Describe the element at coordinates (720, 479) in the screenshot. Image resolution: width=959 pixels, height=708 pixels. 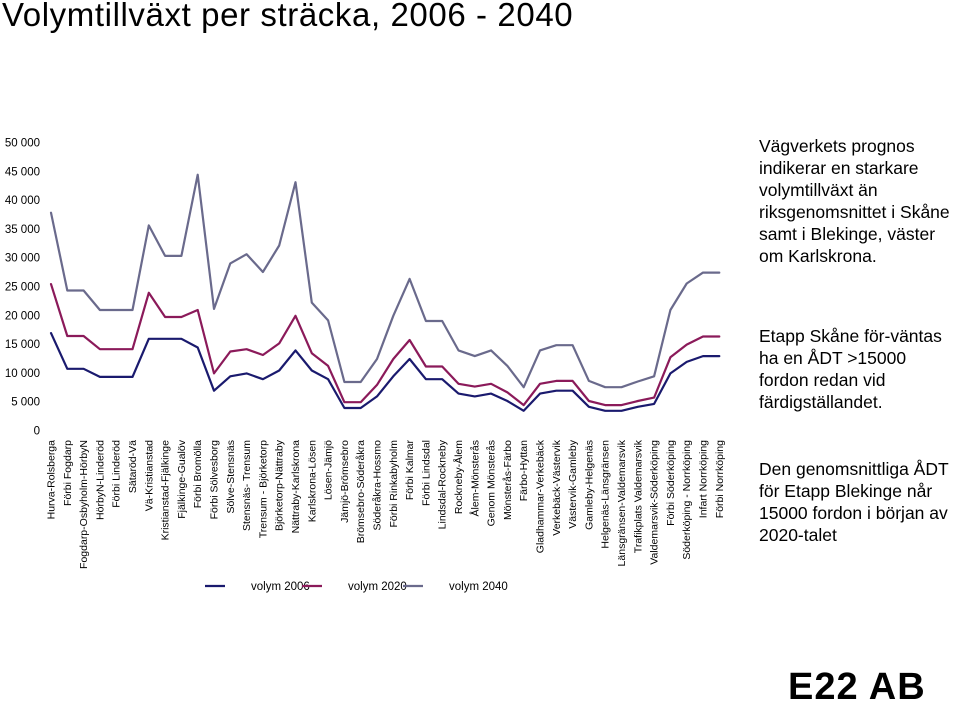
I see `x-tick-label: Förbi Norrköping` at that location.